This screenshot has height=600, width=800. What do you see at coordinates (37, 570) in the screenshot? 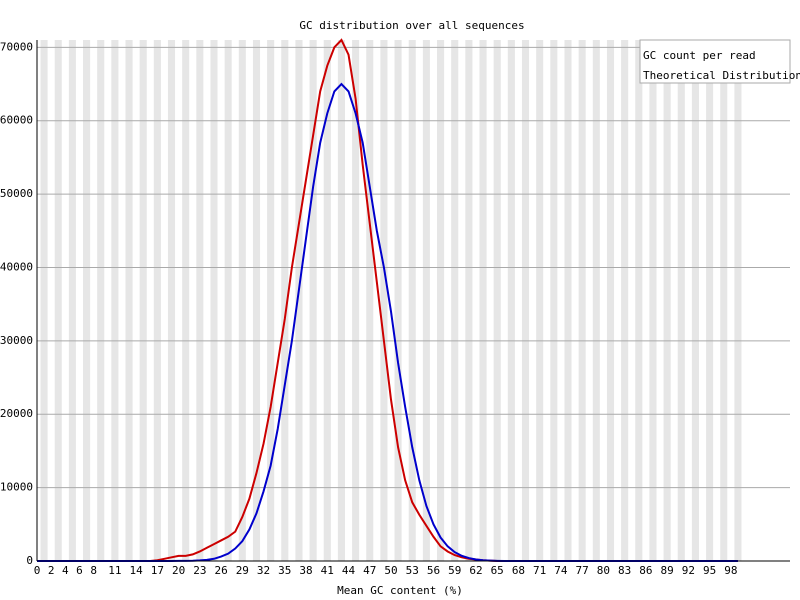
I see `x-tick-label: 0` at bounding box center [37, 570].